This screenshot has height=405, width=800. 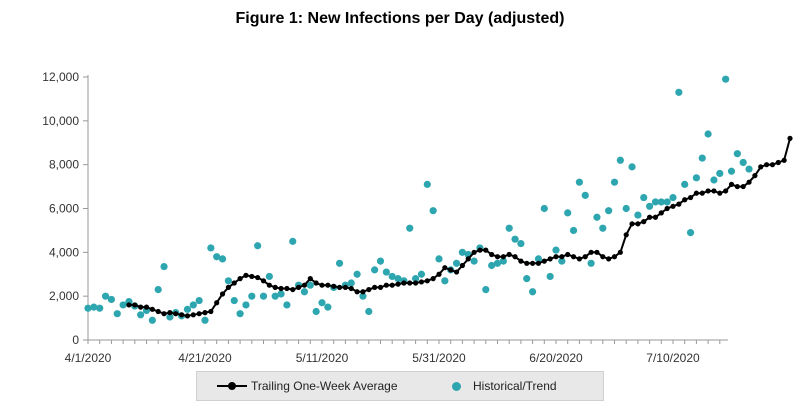 I want to click on y-axis-ticks: 0 2,000 4,000 6,000 8,000 10,000 12,000, so click(x=65, y=208).